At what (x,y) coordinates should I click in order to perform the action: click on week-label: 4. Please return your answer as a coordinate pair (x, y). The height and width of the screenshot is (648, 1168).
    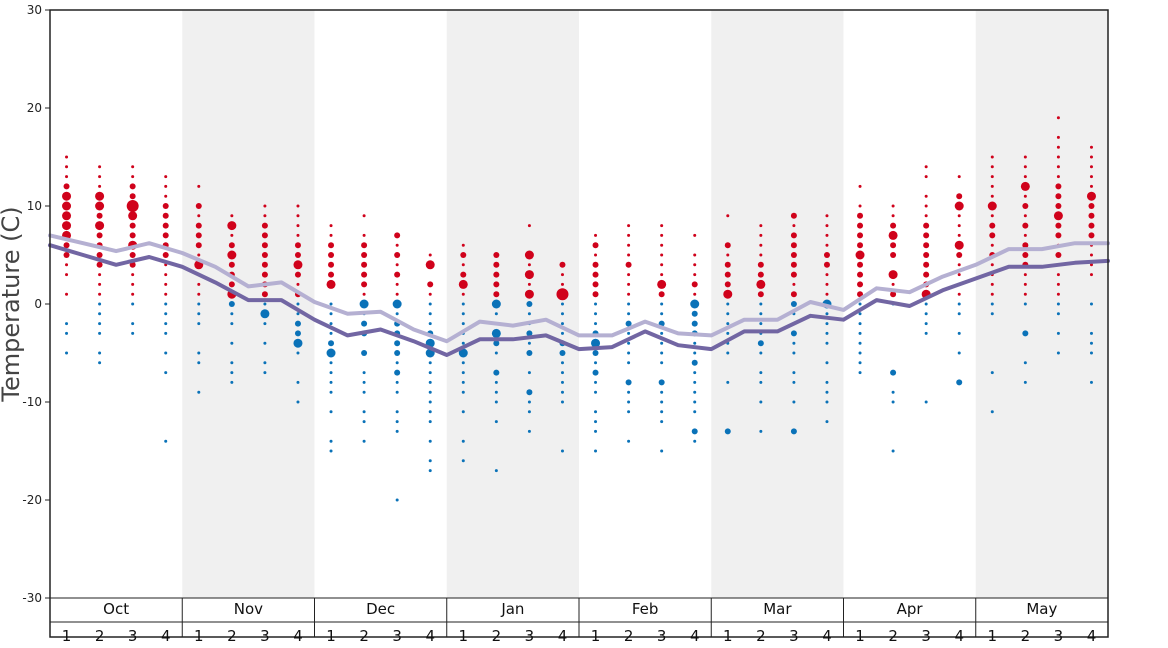
    Looking at the image, I should click on (695, 636).